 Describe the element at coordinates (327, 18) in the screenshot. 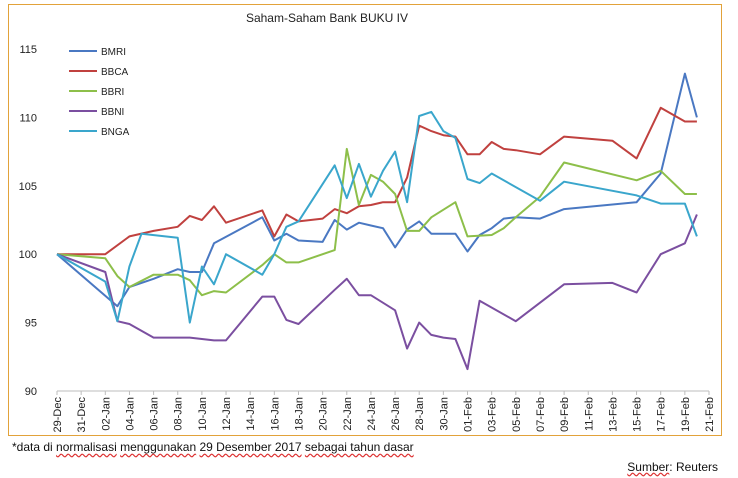

I see `chart-title: Saham-Saham Bank BUKU IV` at that location.